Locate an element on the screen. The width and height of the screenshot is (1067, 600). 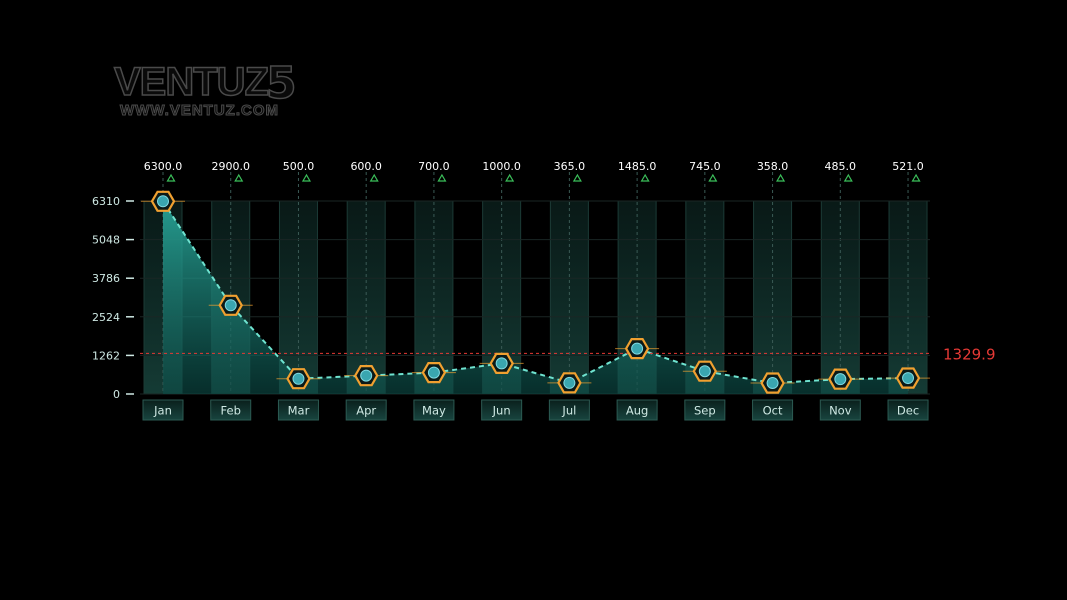
value-label: 700.0 is located at coordinates (434, 166).